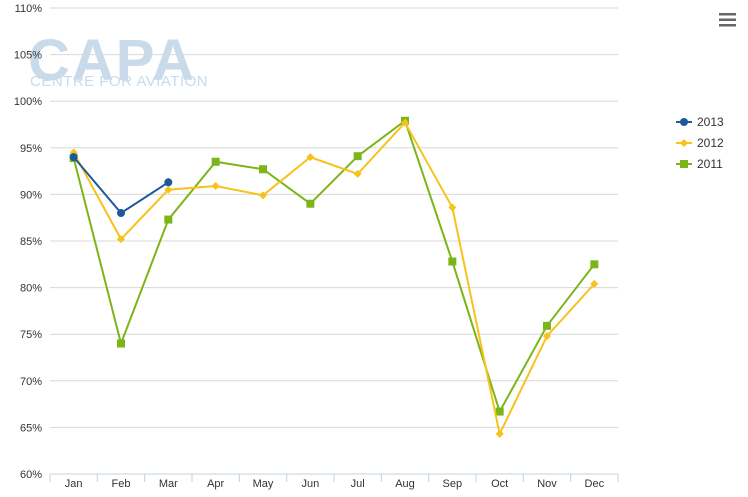 The image size is (748, 497). What do you see at coordinates (28, 102) in the screenshot?
I see `y-tick-label: 100%` at bounding box center [28, 102].